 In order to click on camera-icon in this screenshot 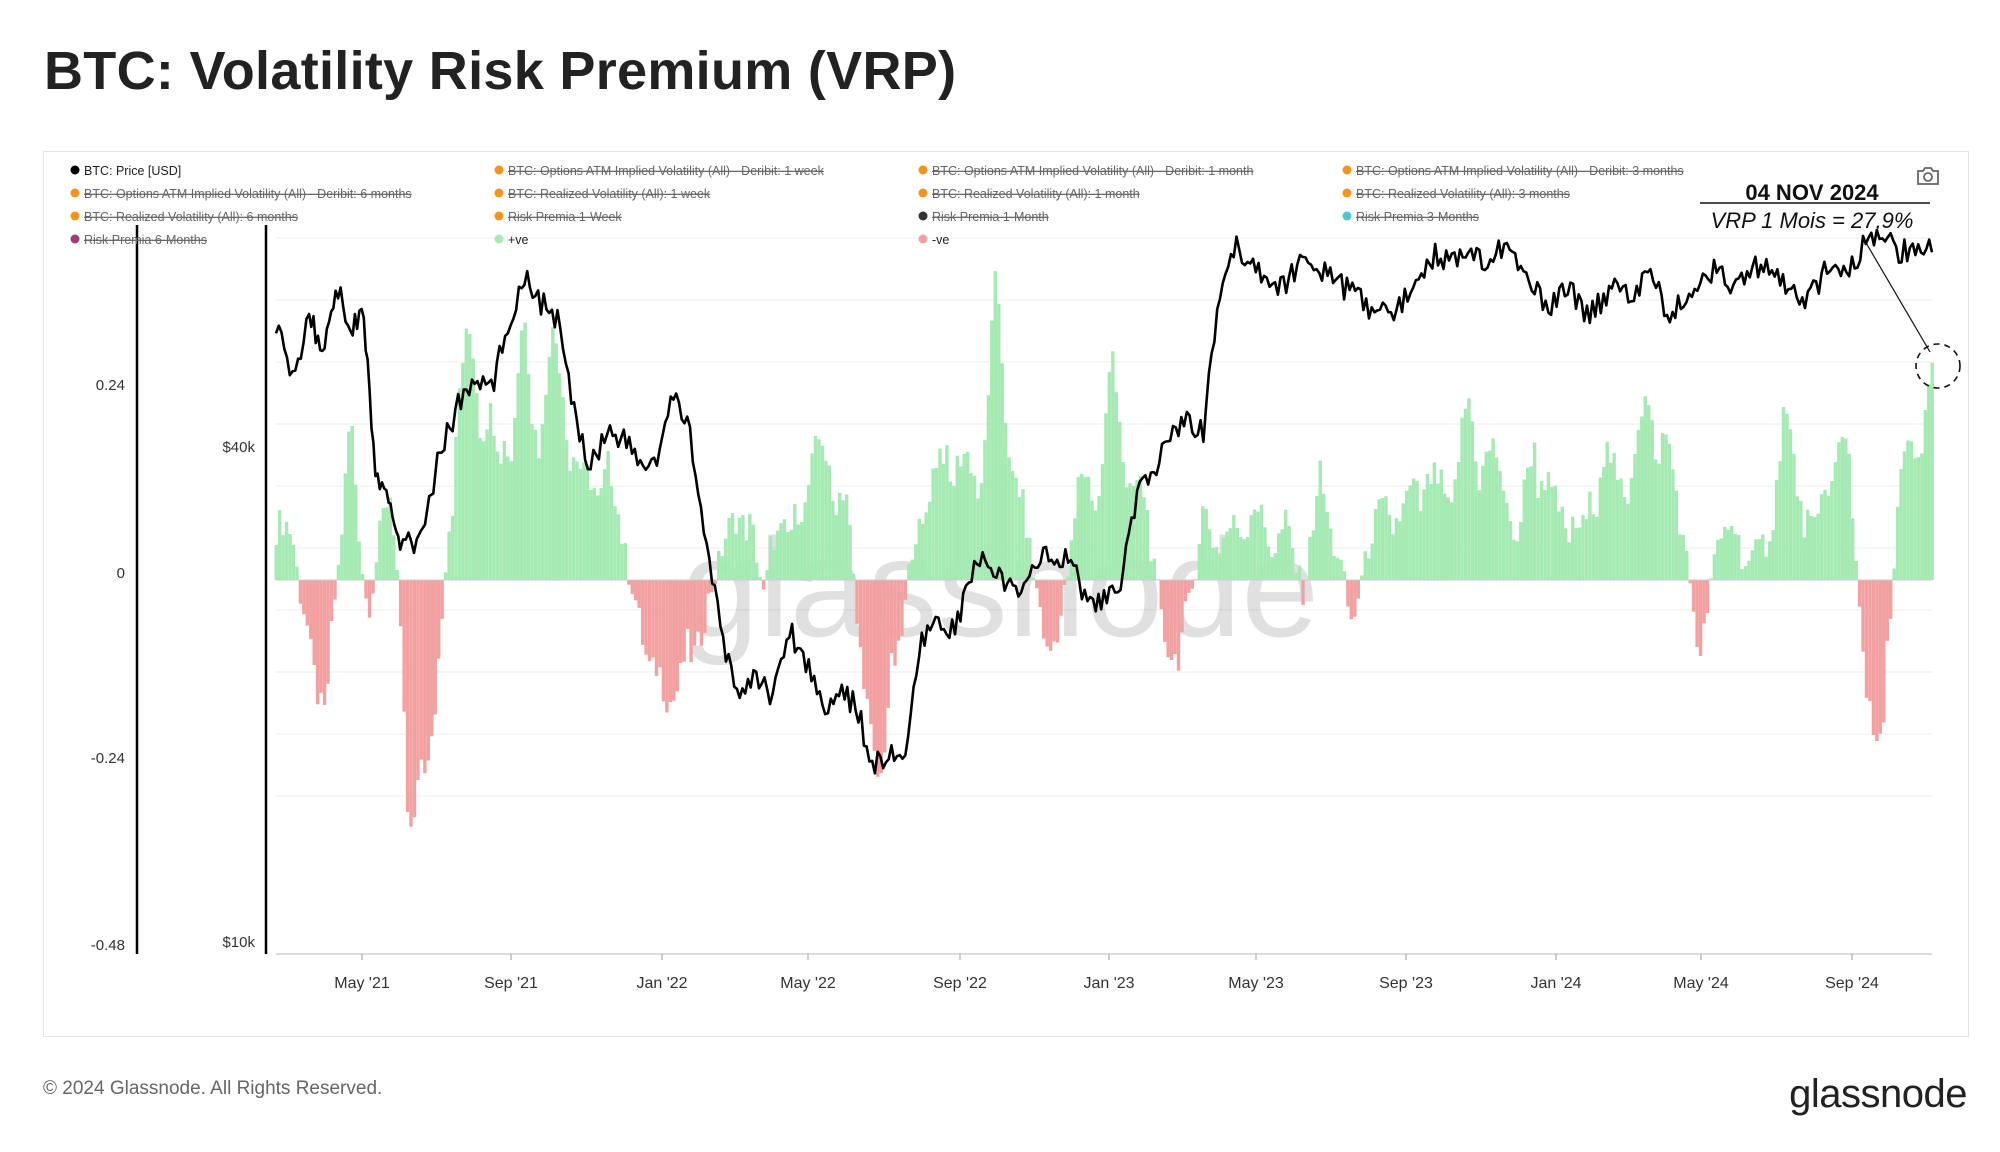, I will do `click(1928, 176)`.